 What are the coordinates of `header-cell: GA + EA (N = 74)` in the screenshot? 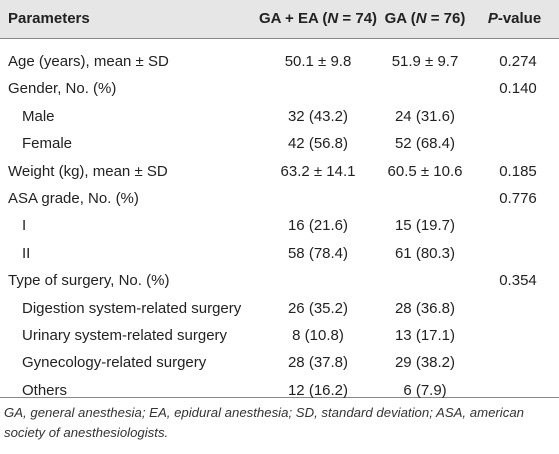 It's located at (318, 19).